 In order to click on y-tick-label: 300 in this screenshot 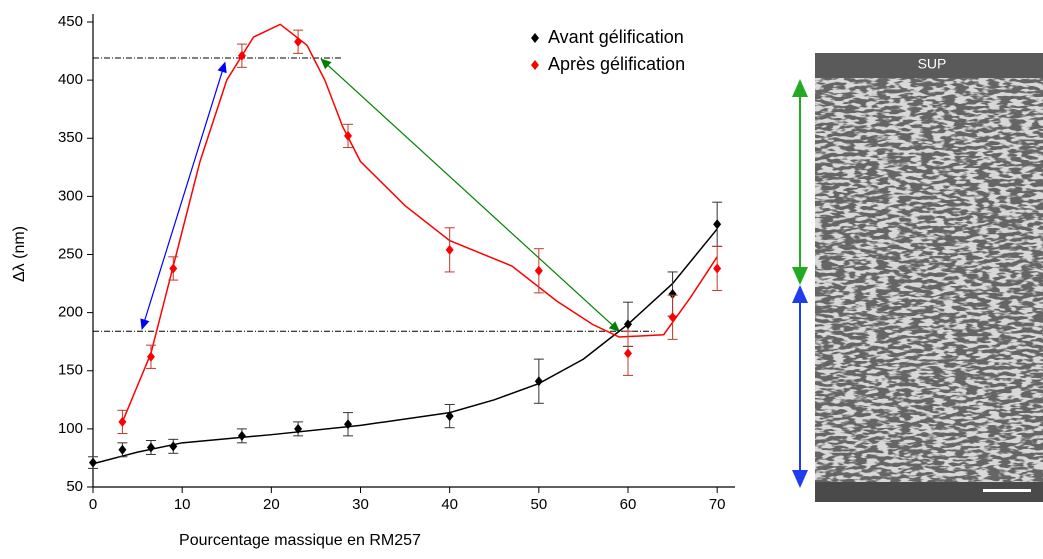, I will do `click(70, 195)`.